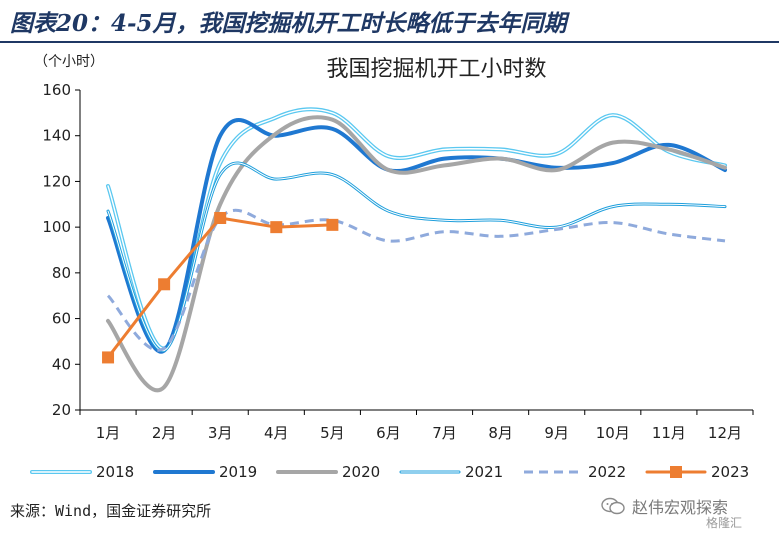 Image resolution: width=779 pixels, height=535 pixels. Describe the element at coordinates (500, 433) in the screenshot. I see `x-tick-label: 8月` at that location.